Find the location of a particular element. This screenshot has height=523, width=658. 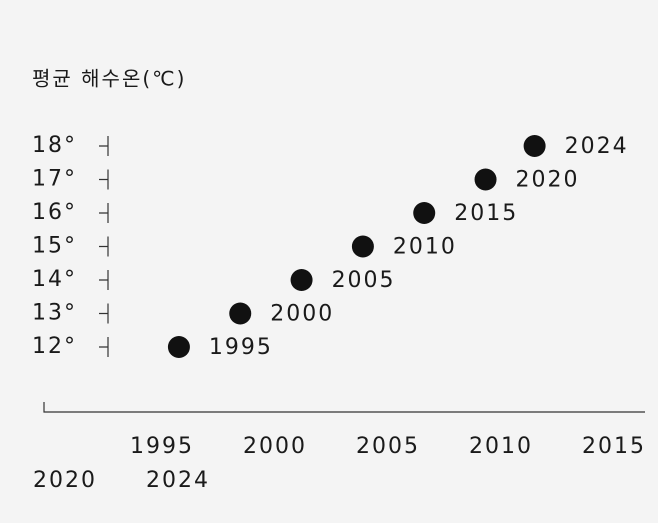

chart-title: 평균 해수온(℃) is located at coordinates (109, 79).